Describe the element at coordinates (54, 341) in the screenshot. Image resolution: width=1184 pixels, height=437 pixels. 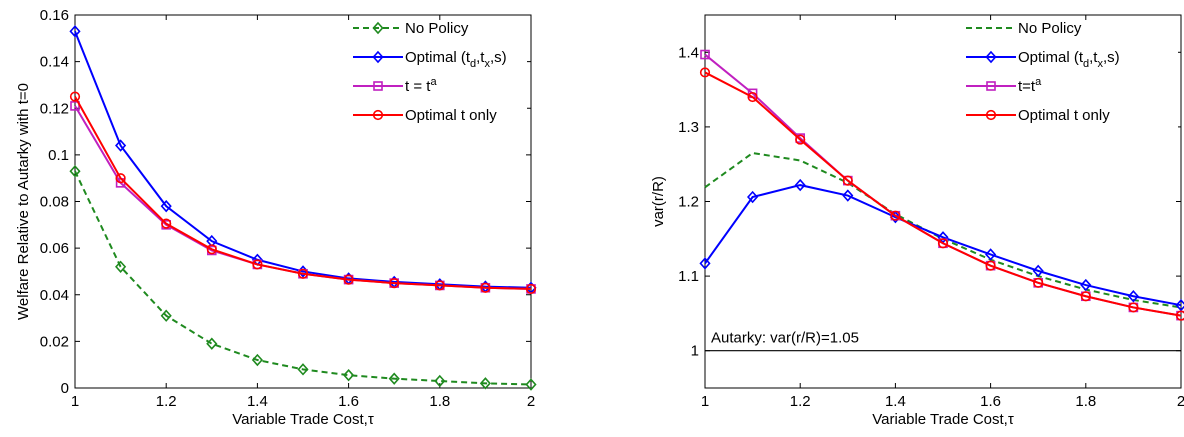
I see `y-tick-label: 0.02` at that location.